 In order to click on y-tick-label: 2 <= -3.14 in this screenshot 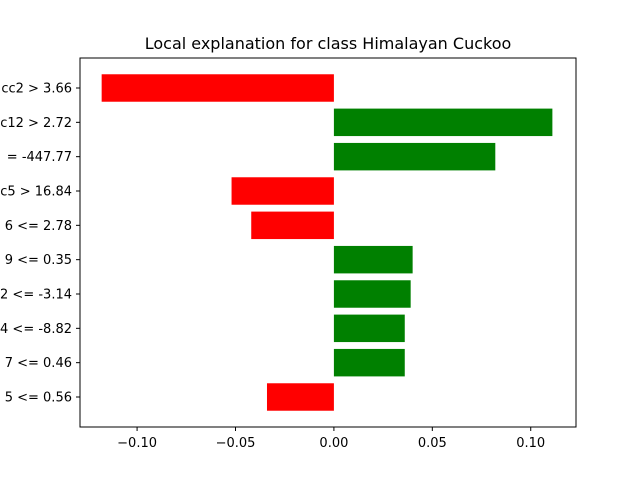, I will do `click(36, 295)`.